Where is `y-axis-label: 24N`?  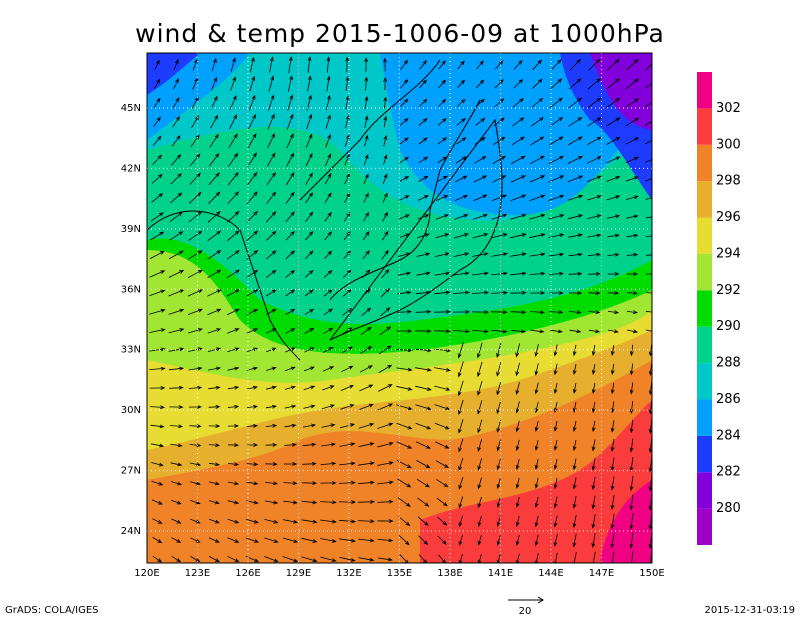
y-axis-label: 24N is located at coordinates (131, 531).